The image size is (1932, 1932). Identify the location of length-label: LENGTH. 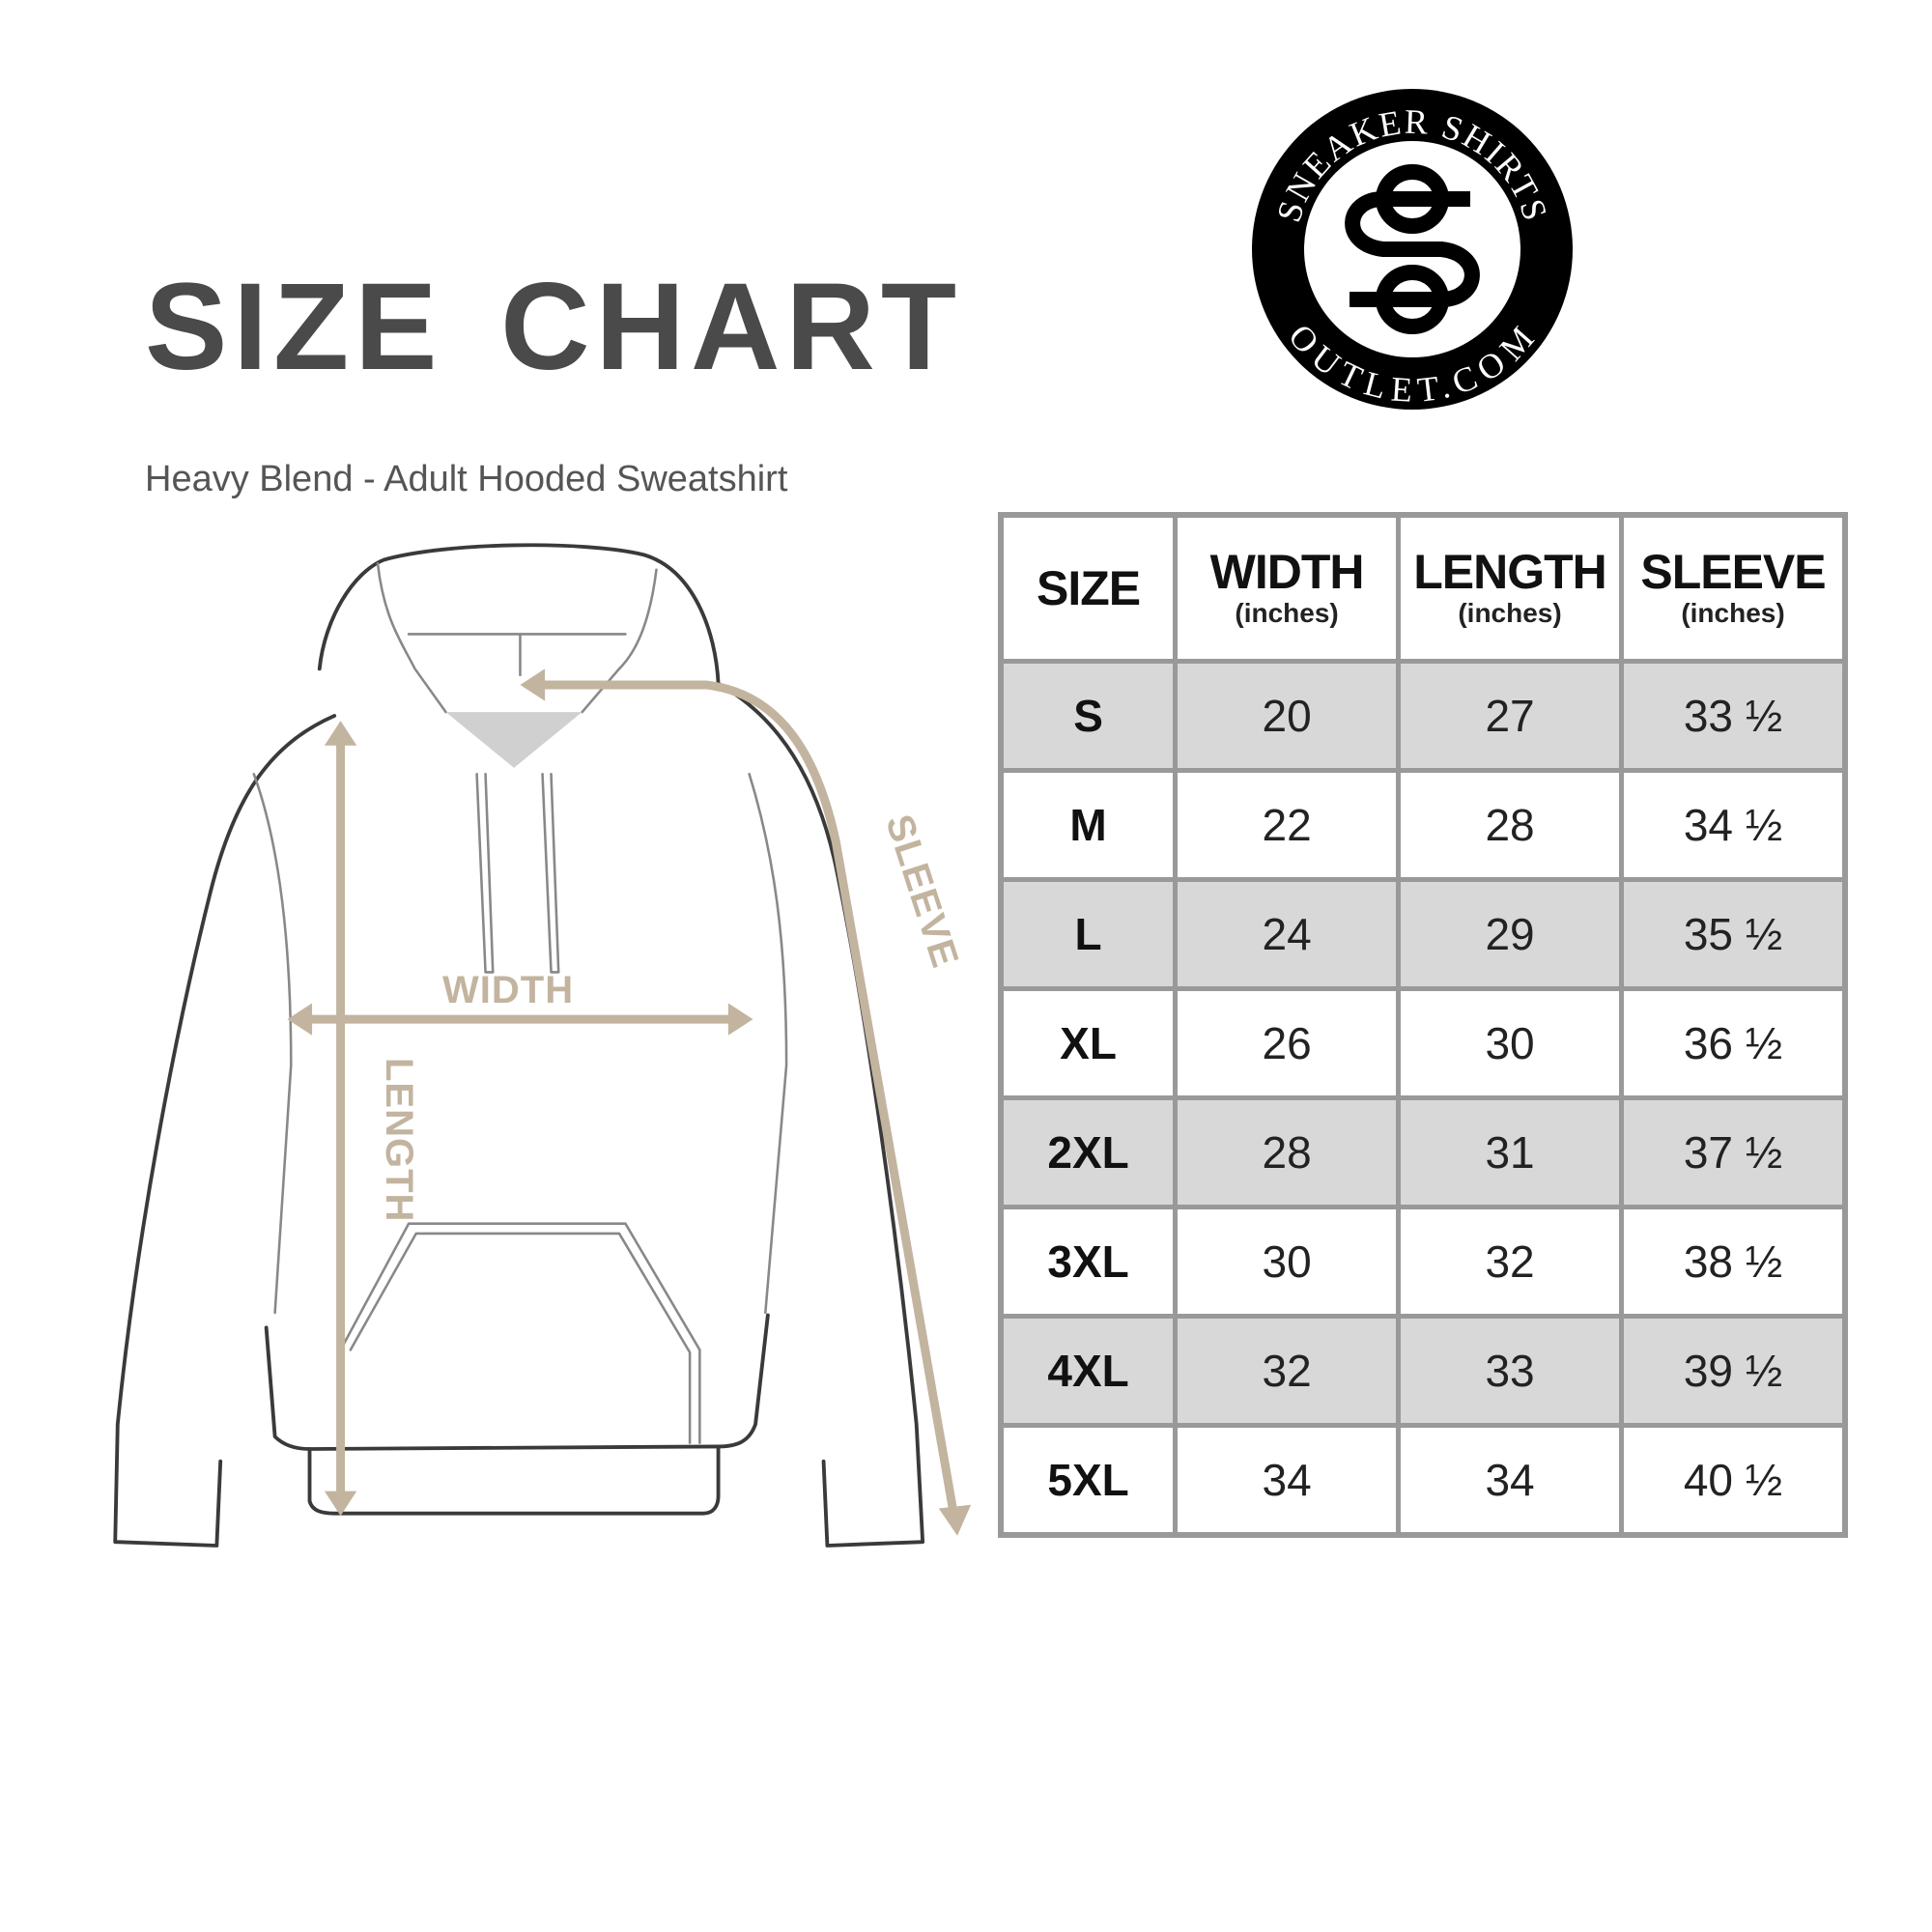
(399, 1140).